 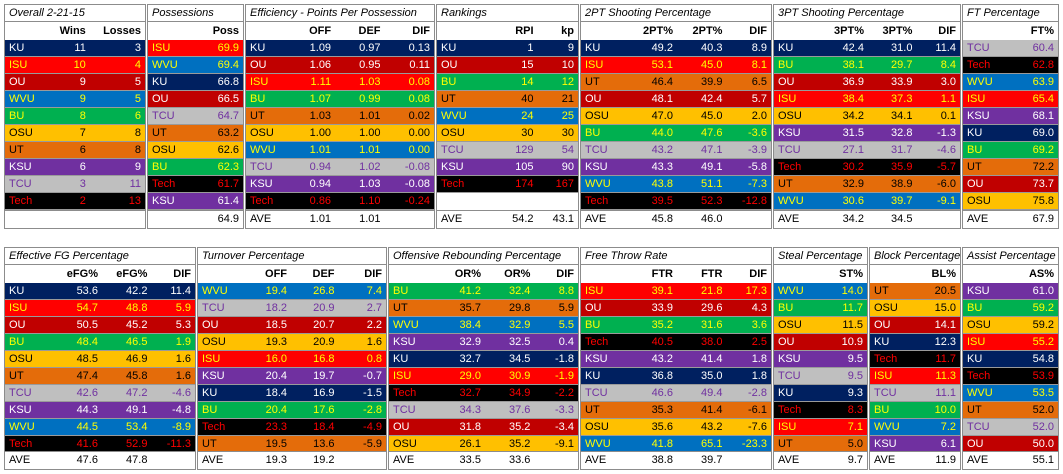 What do you see at coordinates (1029, 184) in the screenshot?
I see `value-cell: 73.7` at bounding box center [1029, 184].